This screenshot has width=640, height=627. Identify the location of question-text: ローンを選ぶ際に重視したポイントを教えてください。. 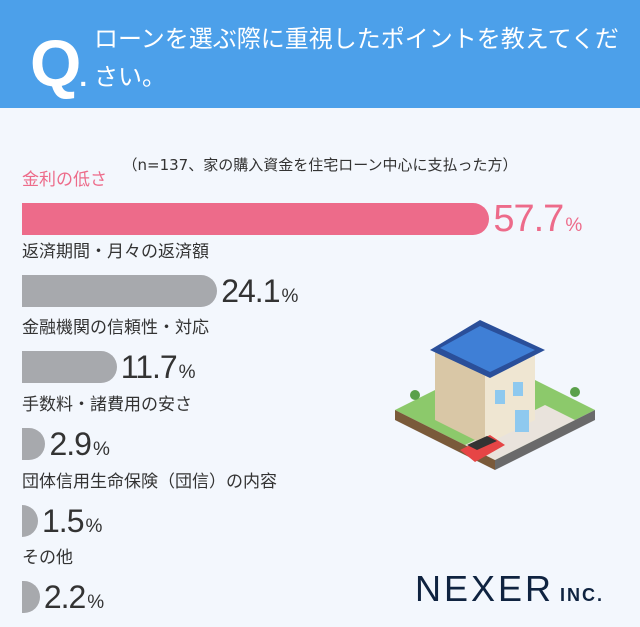
(356, 58).